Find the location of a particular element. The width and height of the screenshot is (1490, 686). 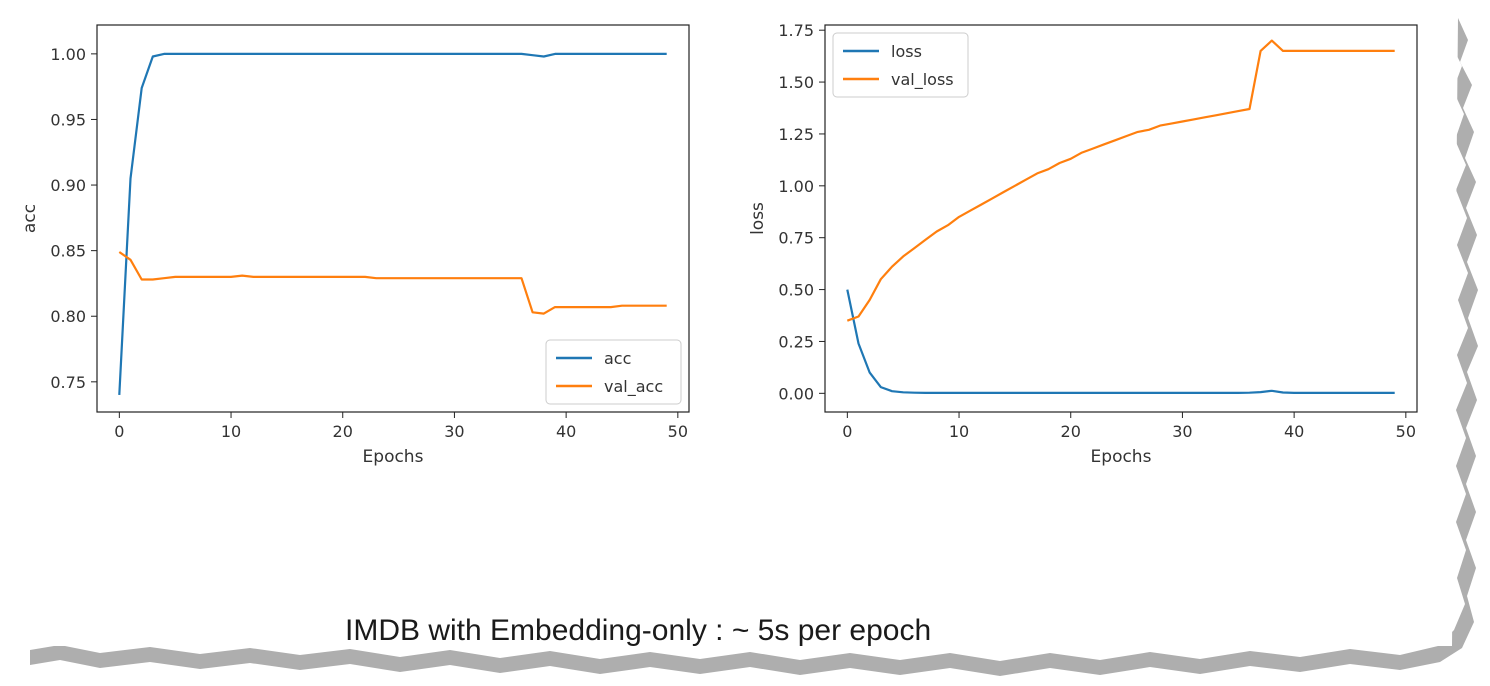

legend-label-val_loss: val_loss is located at coordinates (922, 80).